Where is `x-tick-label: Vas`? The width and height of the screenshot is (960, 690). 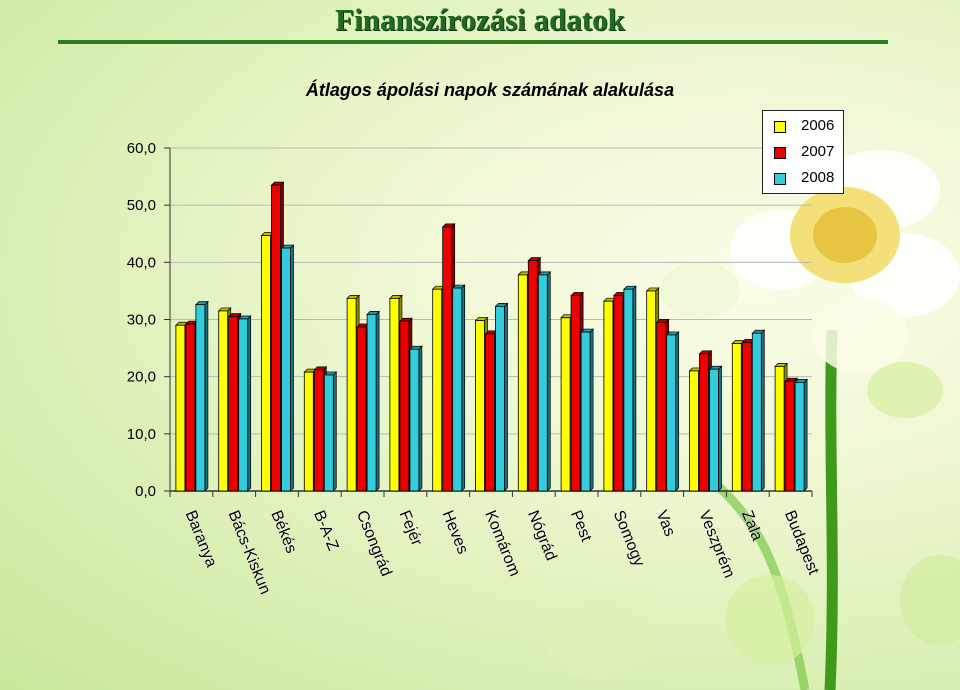
x-tick-label: Vas is located at coordinates (665, 523).